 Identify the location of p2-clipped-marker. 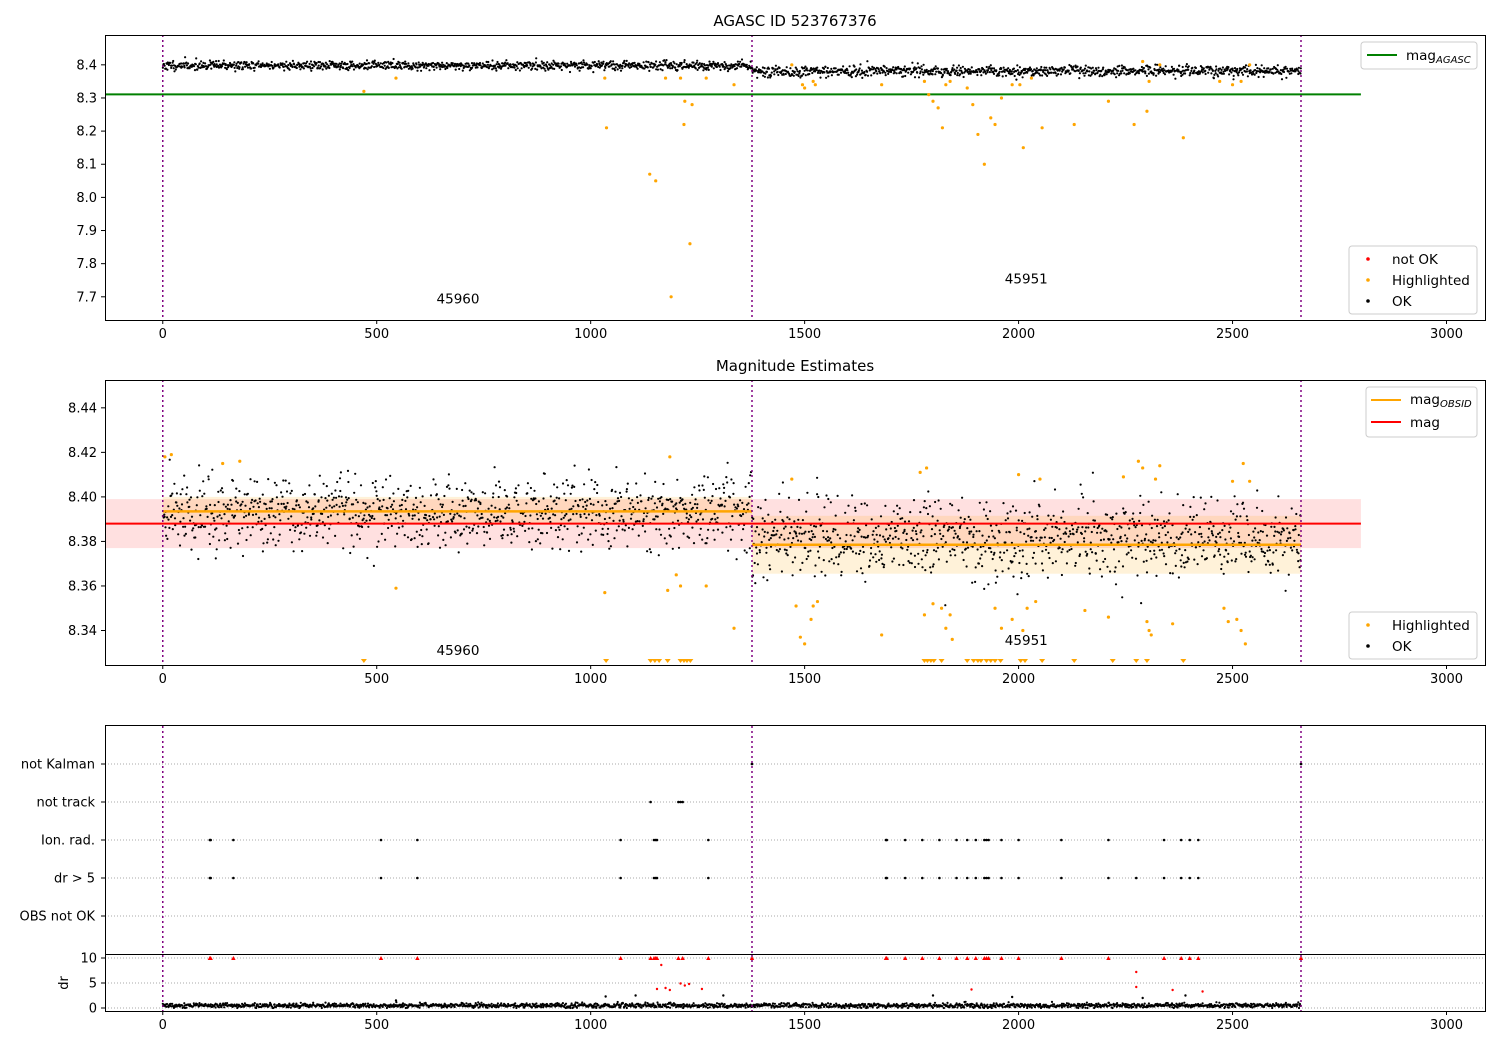
(667, 661).